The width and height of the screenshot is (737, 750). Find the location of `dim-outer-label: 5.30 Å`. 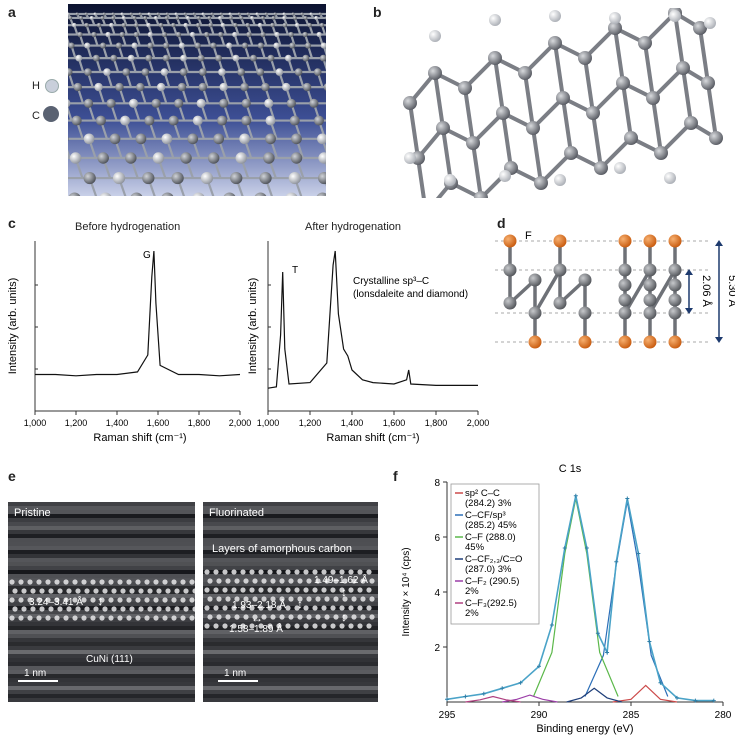

dim-outer-label: 5.30 Å is located at coordinates (730, 291).